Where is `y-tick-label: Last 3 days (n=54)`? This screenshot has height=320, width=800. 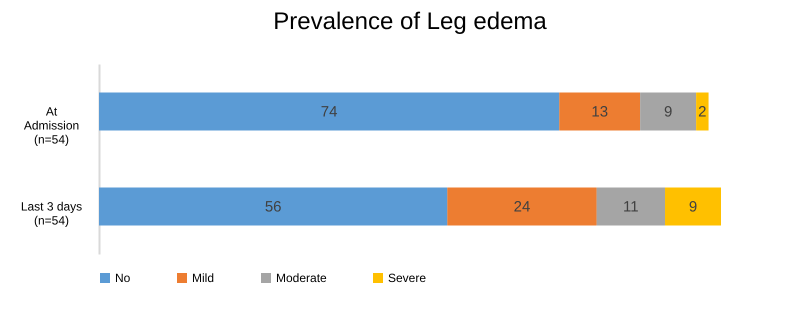 y-tick-label: Last 3 days (n=54) is located at coordinates (51, 214).